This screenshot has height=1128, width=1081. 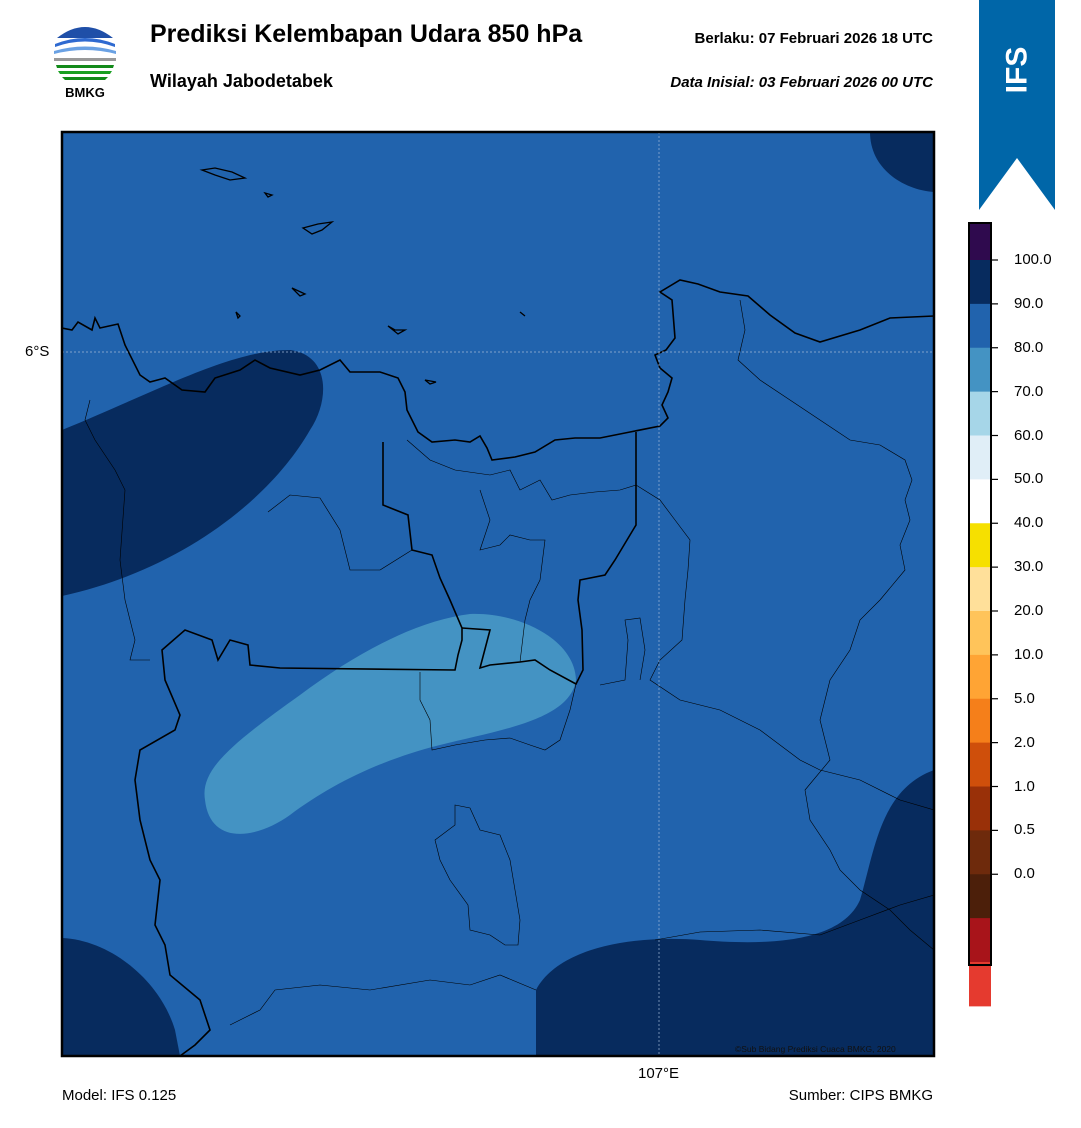 What do you see at coordinates (735, 913) in the screenshot?
I see `humidity-zone-dark-southeast` at bounding box center [735, 913].